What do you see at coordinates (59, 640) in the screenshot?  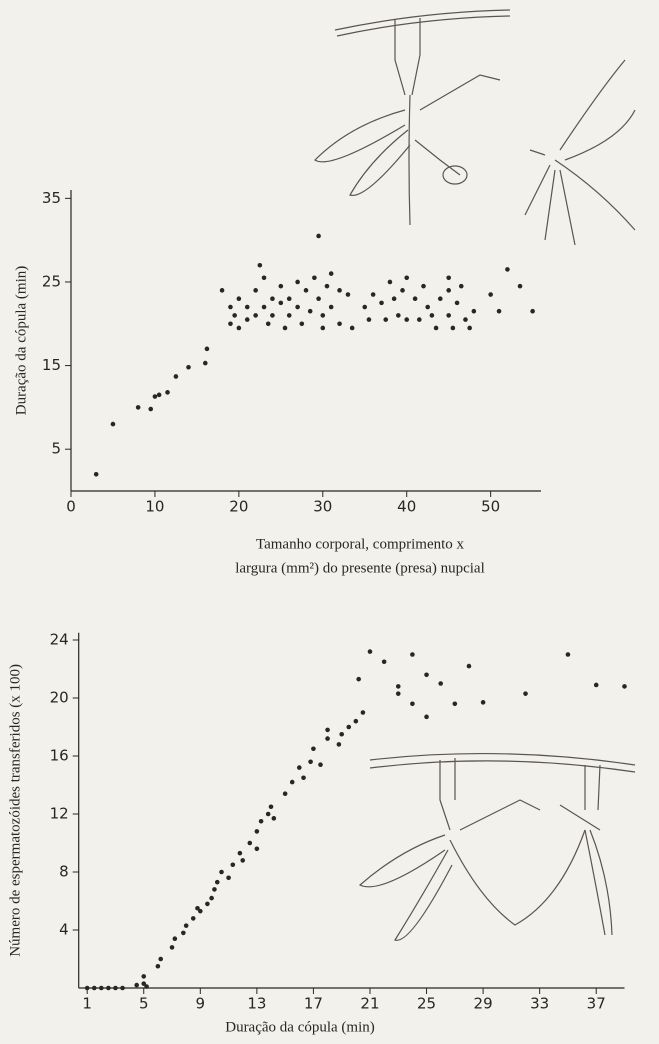 I see `y-tick-label: 24` at bounding box center [59, 640].